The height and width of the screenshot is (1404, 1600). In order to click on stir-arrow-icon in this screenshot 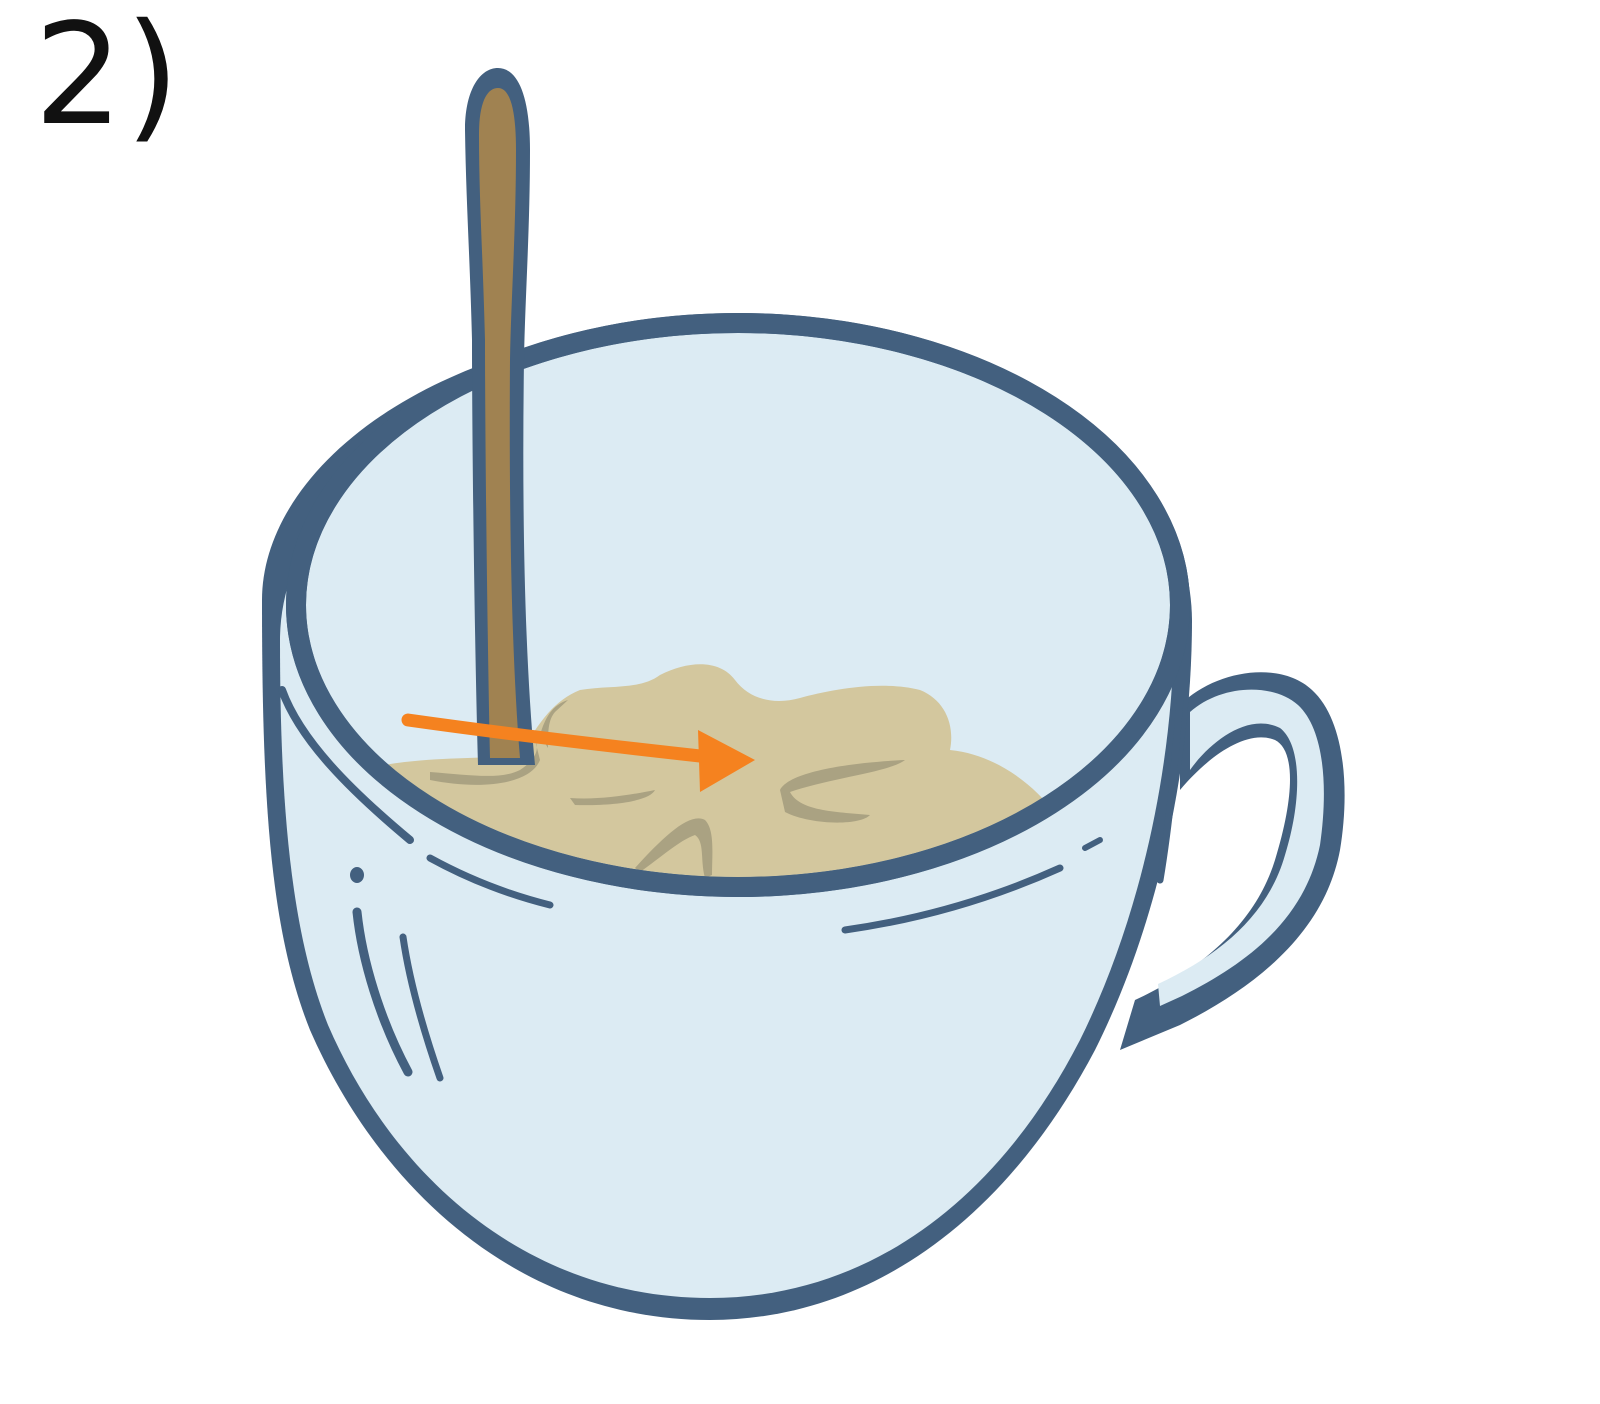, I will do `click(578, 752)`.